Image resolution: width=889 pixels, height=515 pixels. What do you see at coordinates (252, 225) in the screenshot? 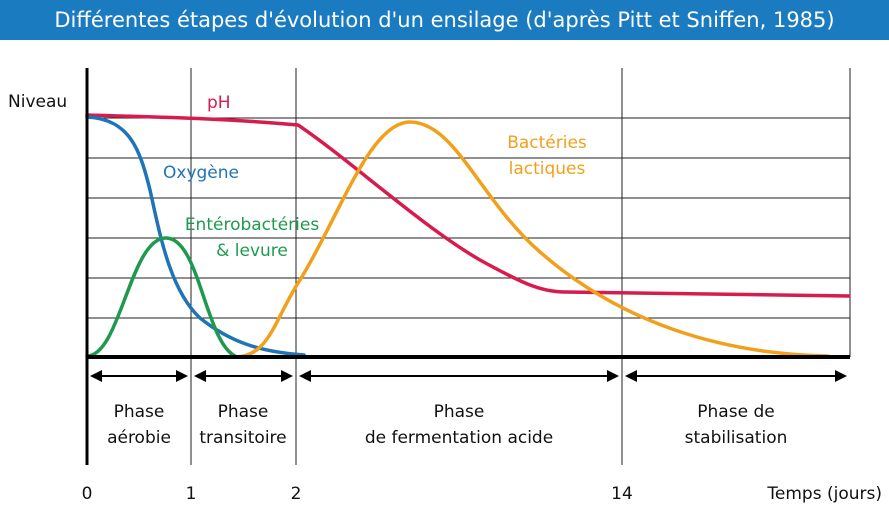
I see `series-label-enterobacteries-0: Entérobactéries` at bounding box center [252, 225].